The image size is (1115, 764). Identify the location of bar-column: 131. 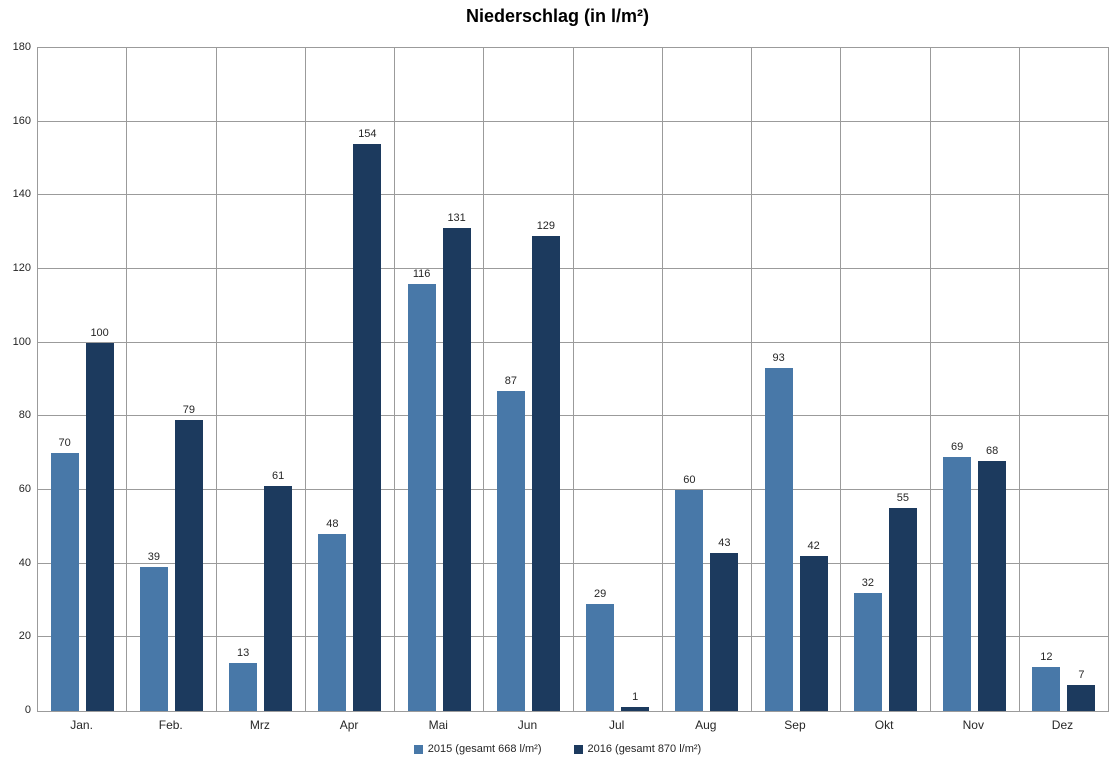
(456, 461).